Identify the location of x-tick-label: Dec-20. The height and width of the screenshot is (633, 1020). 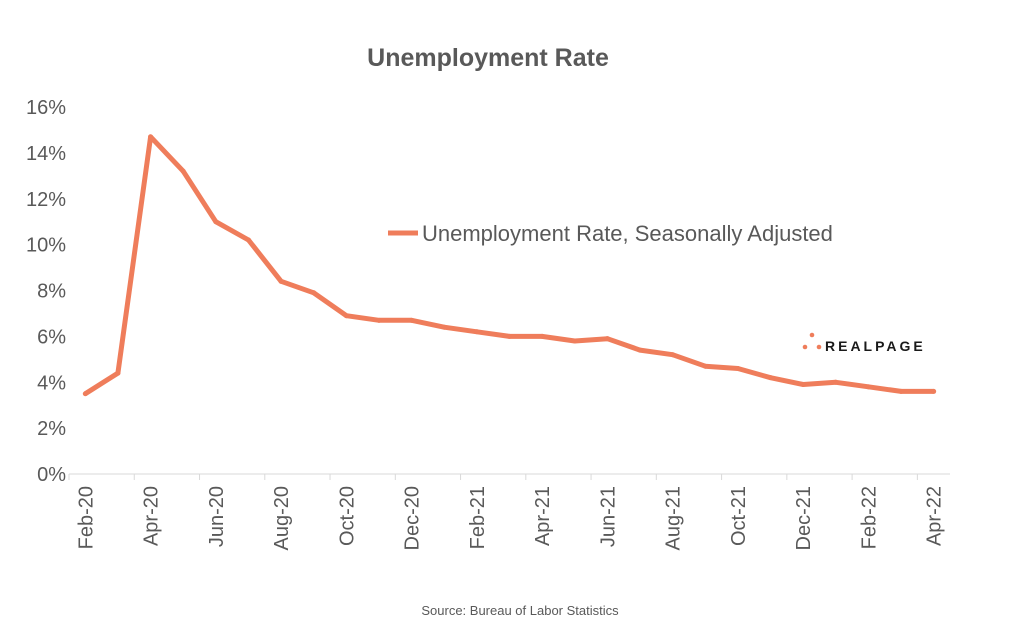
(413, 518).